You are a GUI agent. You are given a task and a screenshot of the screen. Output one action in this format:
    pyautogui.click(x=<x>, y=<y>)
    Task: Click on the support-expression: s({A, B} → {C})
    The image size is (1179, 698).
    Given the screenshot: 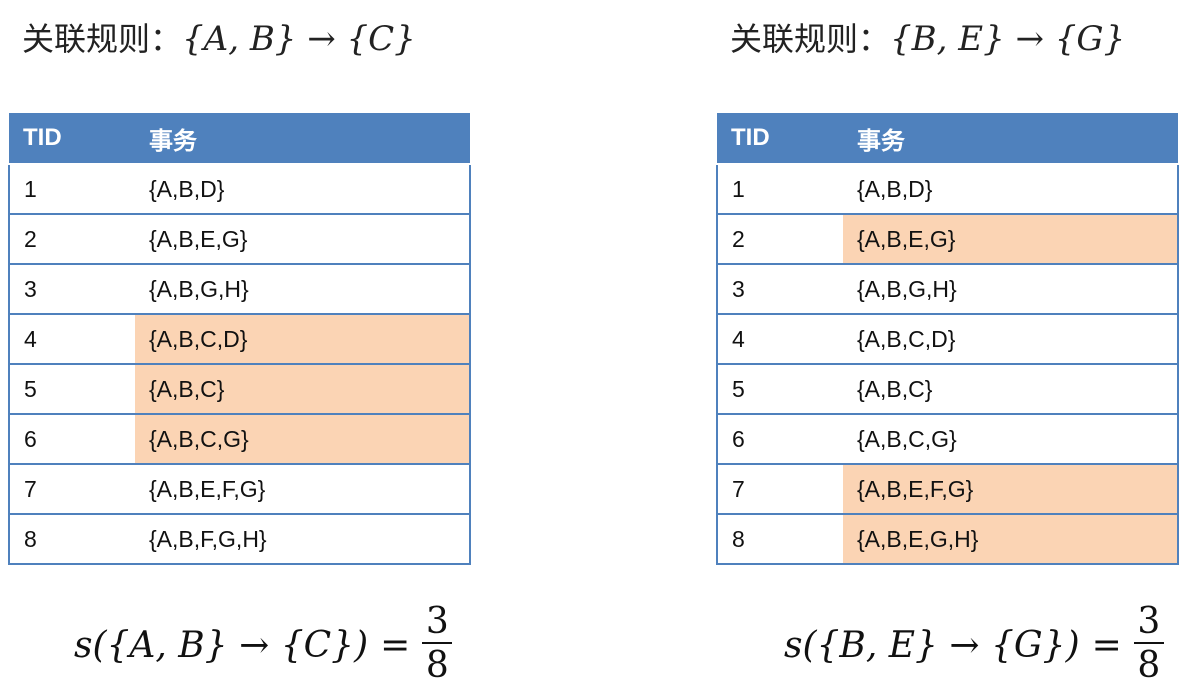 What is the action you would take?
    pyautogui.click(x=221, y=645)
    